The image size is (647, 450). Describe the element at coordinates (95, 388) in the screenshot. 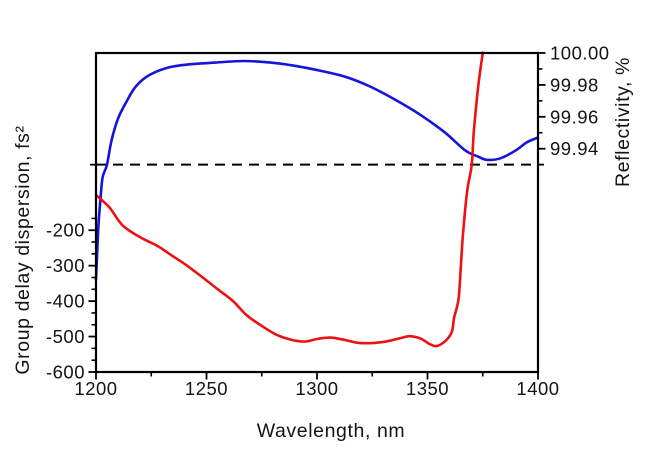

I see `x-tick-label: 1200` at that location.